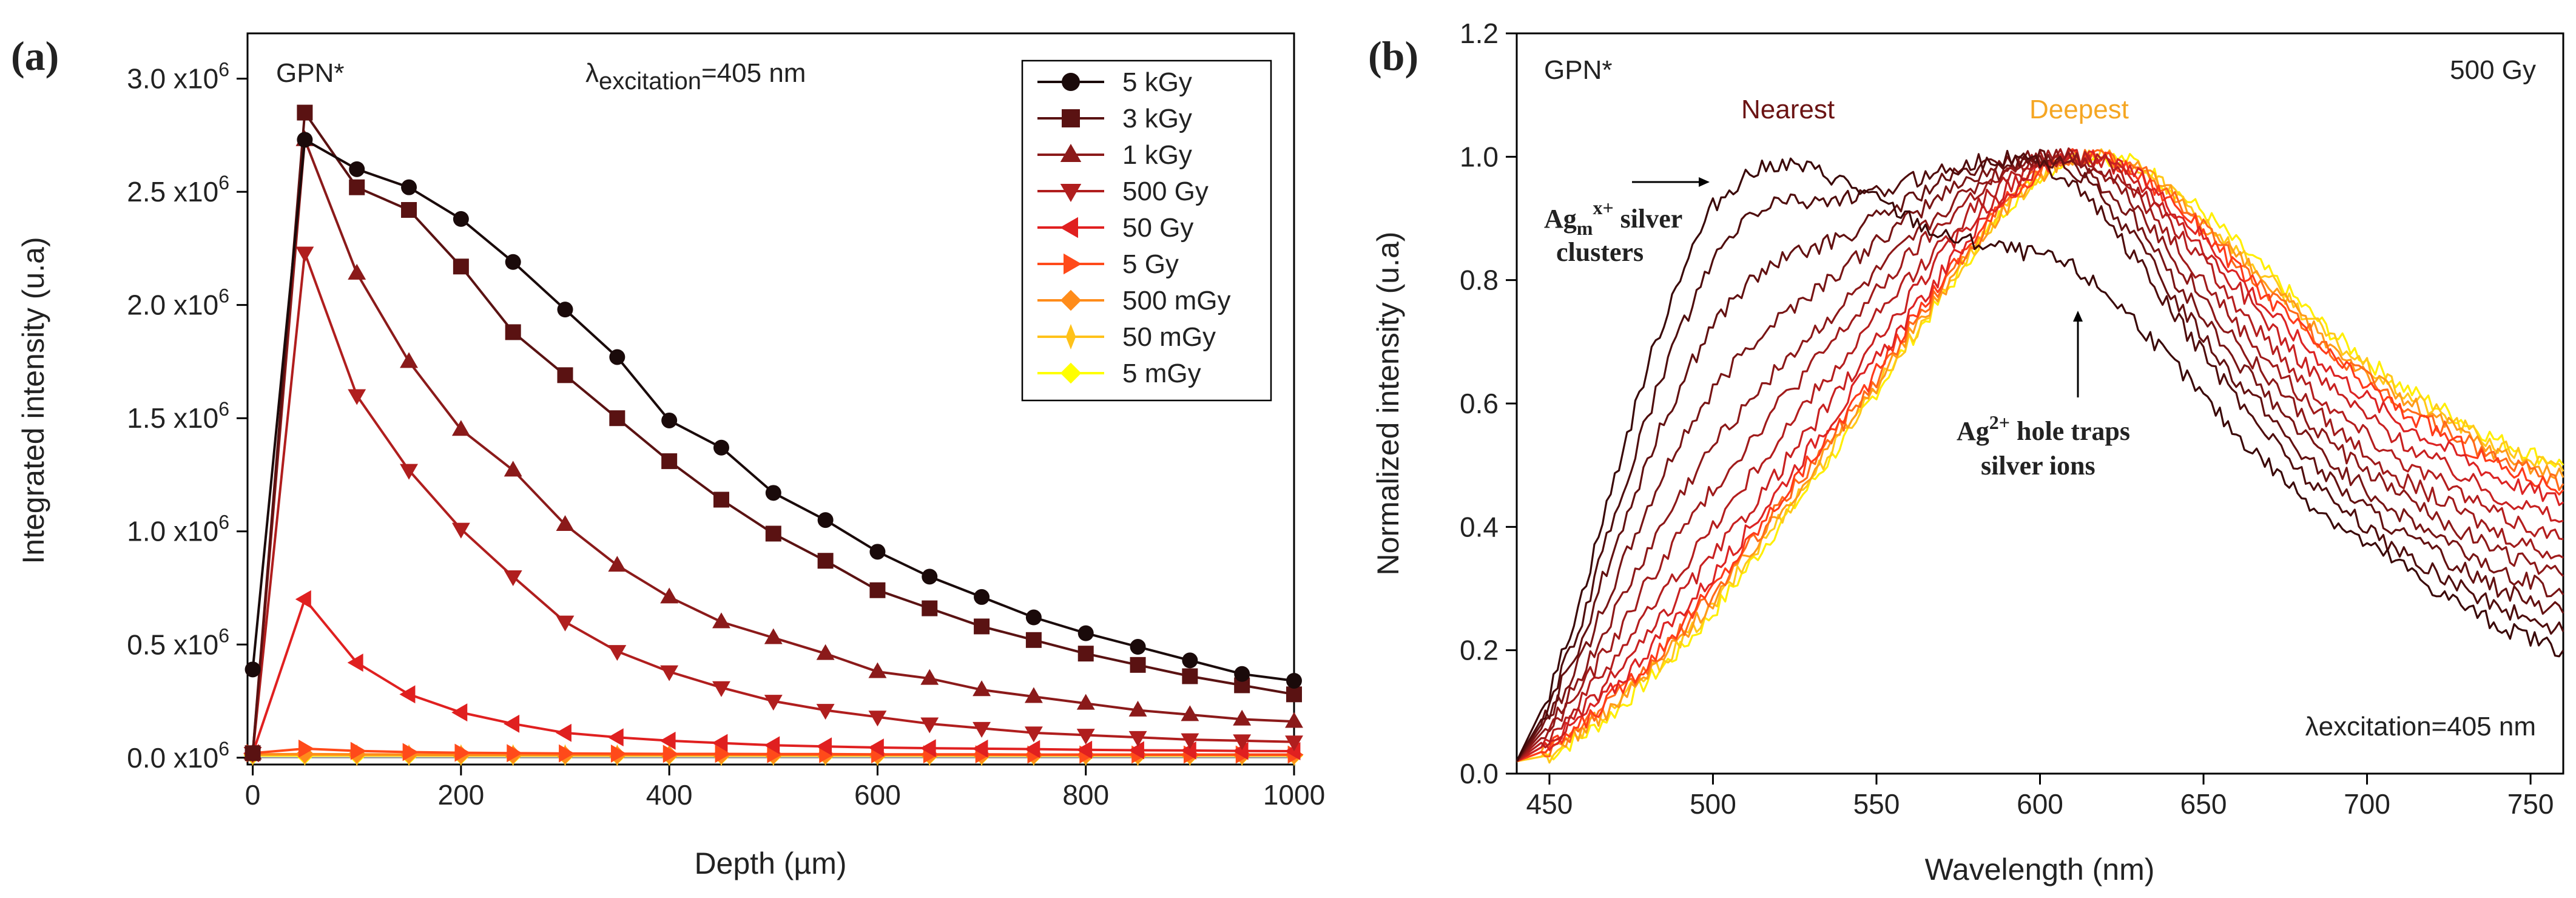 This screenshot has height=898, width=2576. What do you see at coordinates (173, 418) in the screenshot?
I see `y-tick-mantissa: 1.5 x10` at bounding box center [173, 418].